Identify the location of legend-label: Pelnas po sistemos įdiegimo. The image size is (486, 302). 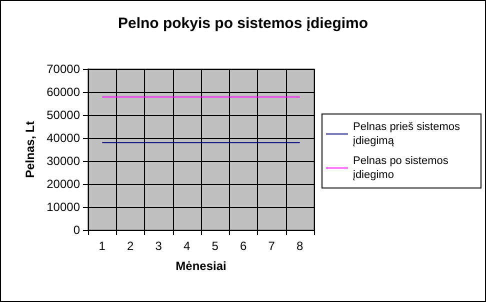
(402, 168).